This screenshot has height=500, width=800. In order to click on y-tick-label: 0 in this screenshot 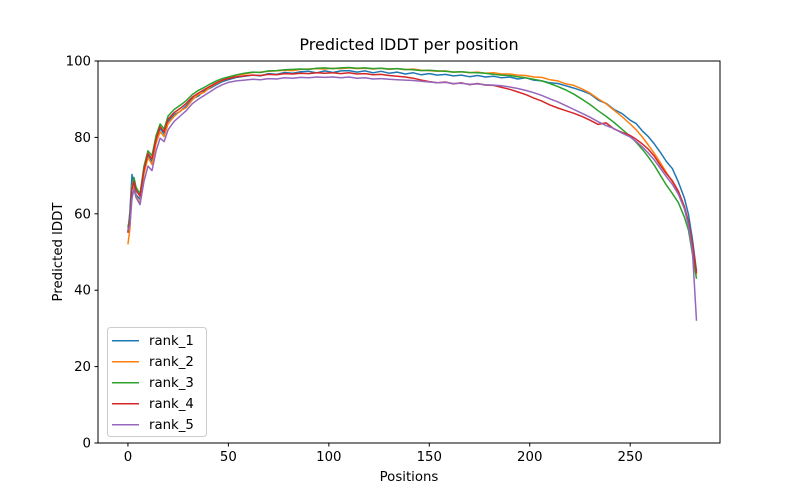, I will do `click(87, 444)`.